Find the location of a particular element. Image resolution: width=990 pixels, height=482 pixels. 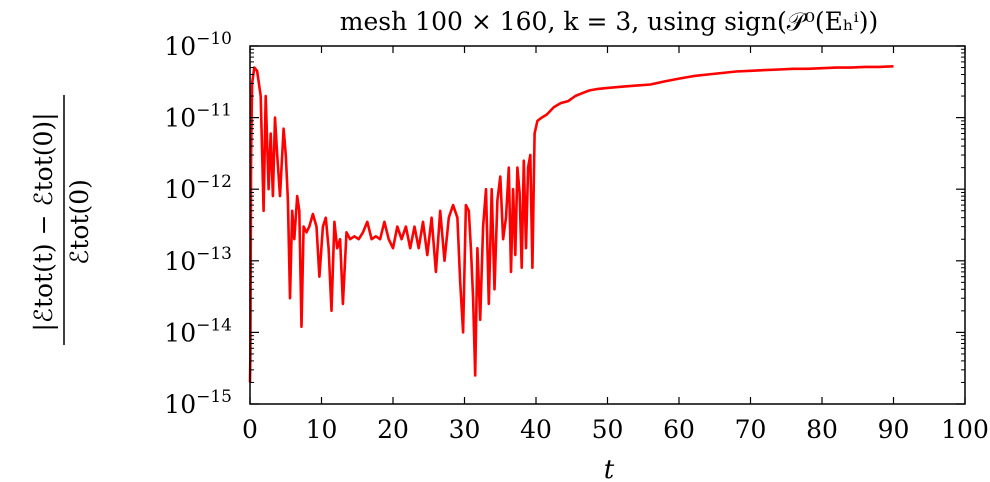

x-tick-label-4: 40 is located at coordinates (536, 429).